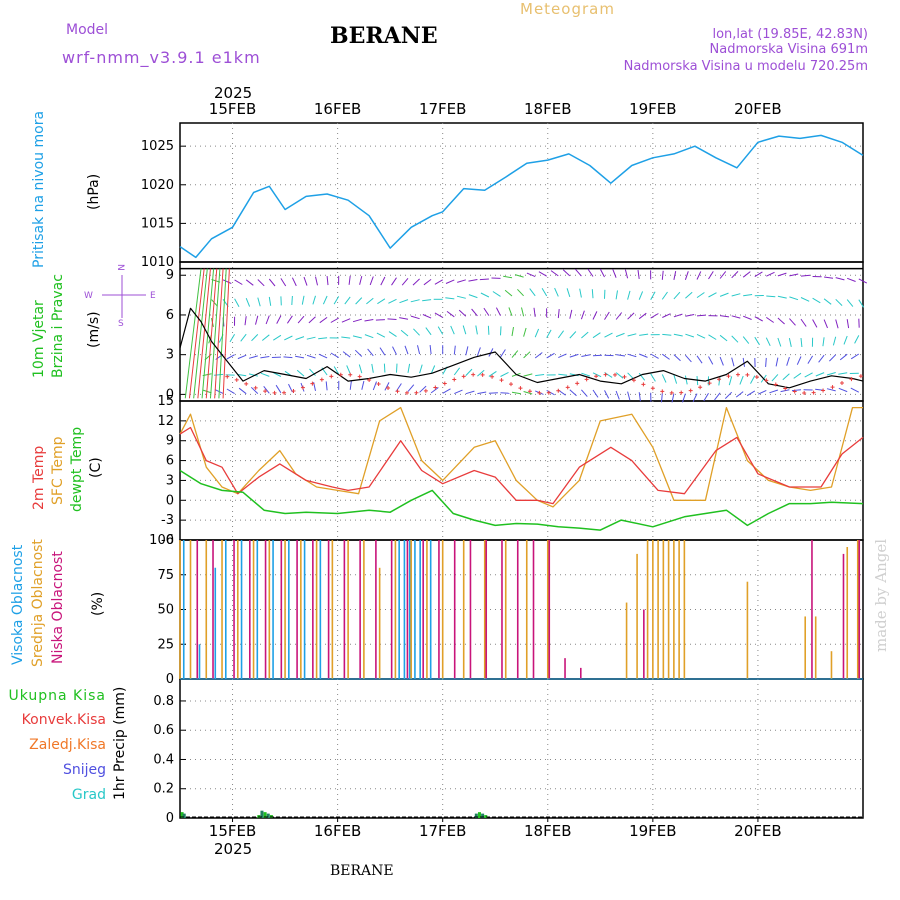 The image size is (900, 900). What do you see at coordinates (170, 275) in the screenshot?
I see `ytick-wind-3: 9` at bounding box center [170, 275].